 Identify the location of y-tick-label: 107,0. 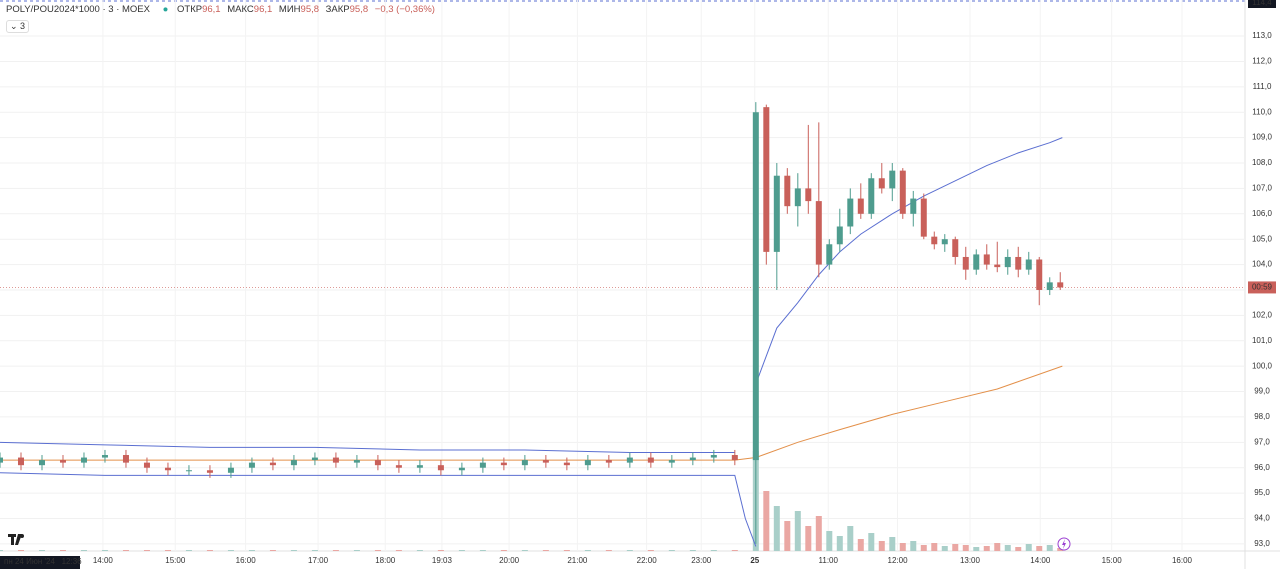
(1262, 188).